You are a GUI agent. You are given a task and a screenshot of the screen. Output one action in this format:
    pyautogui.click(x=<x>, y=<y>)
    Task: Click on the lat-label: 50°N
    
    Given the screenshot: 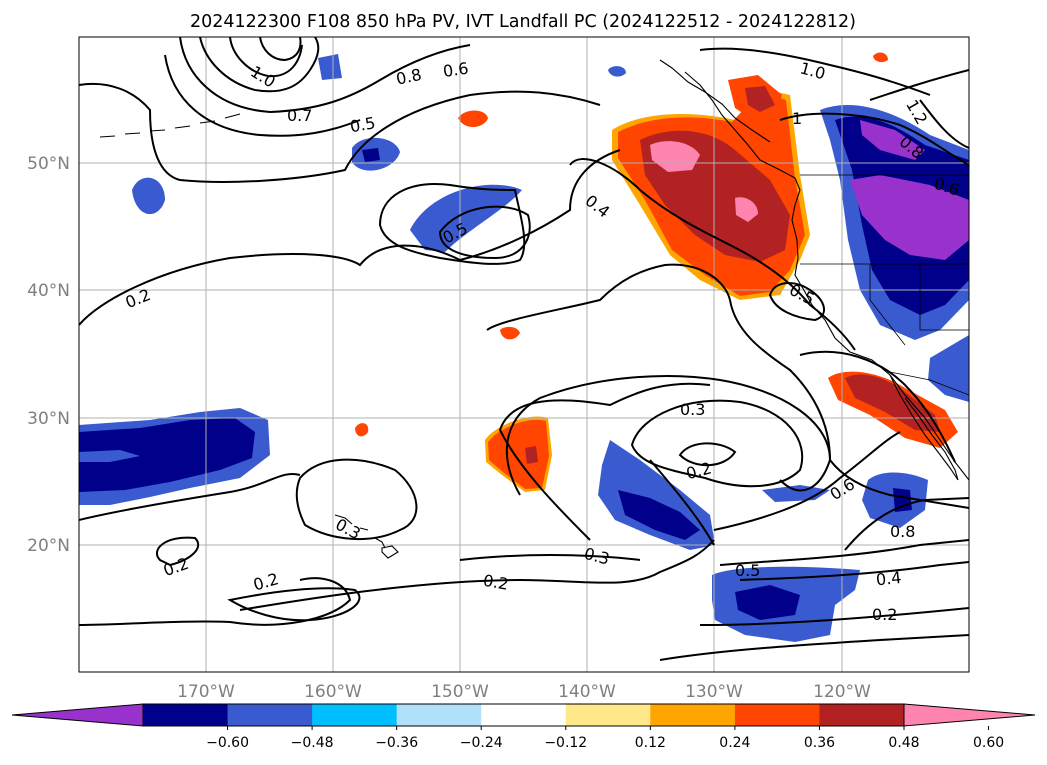 What is the action you would take?
    pyautogui.click(x=48, y=164)
    